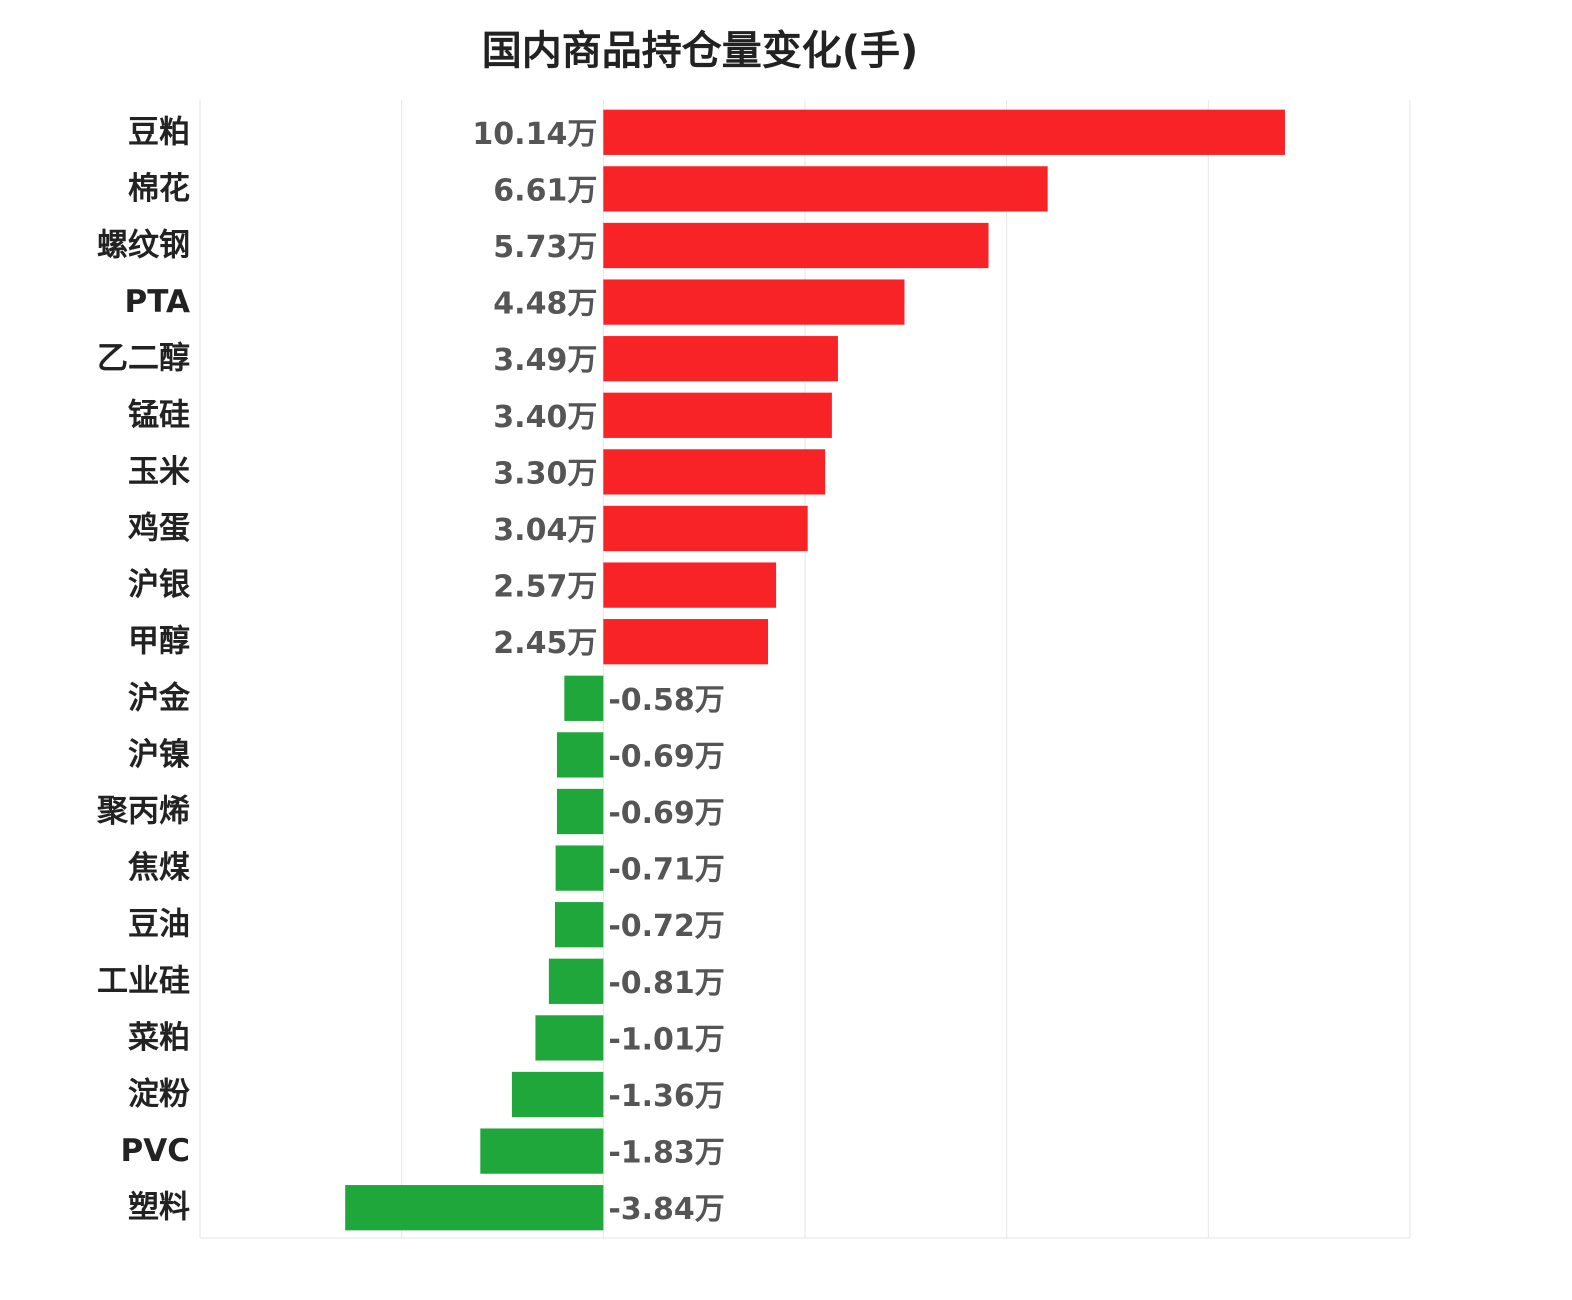 This screenshot has height=1300, width=1572. What do you see at coordinates (666, 1039) in the screenshot?
I see `data-label: -1.01万` at bounding box center [666, 1039].